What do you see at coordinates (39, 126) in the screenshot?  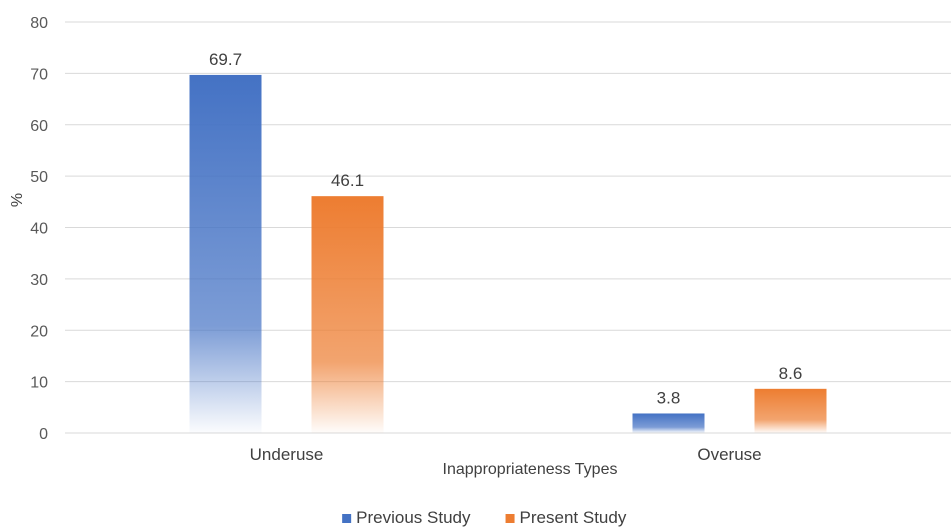 I see `y-tick-label: 60` at bounding box center [39, 126].